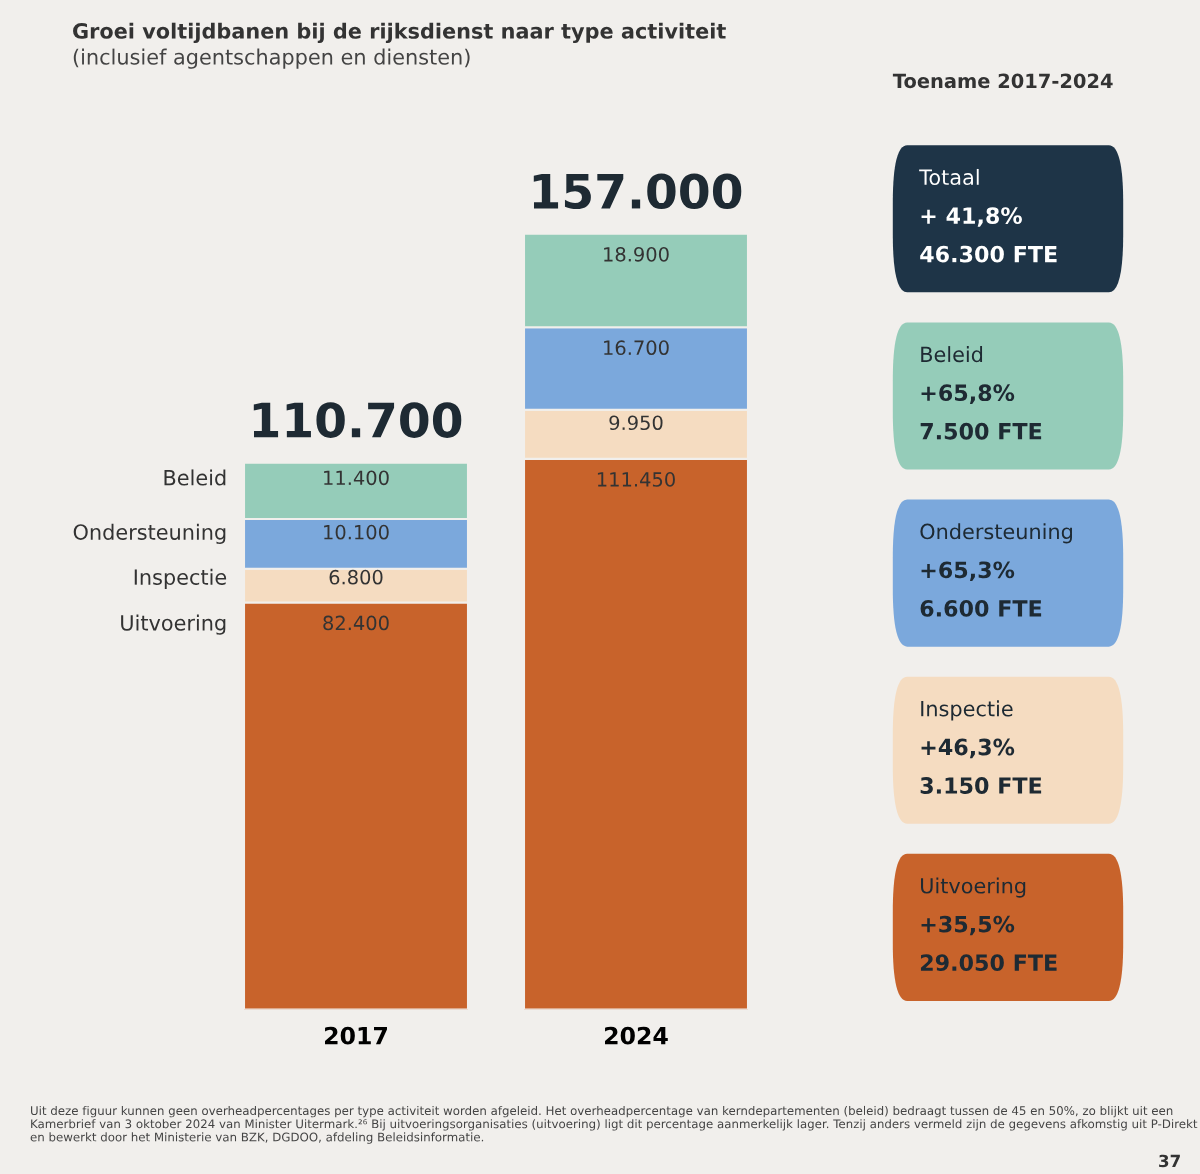 This screenshot has width=1200, height=1174. Describe the element at coordinates (614, 1124) in the screenshot. I see `text: Uit deze figuur kunnen geen overheadpercentages per type activiteit worden afgeleid. Het overheadpercentage van kerndepartementen (beleid) bedraagt tussen de 45 en 50%, zo blijkt uit een Kamerbrief van 3 oktober 2024 van Minister Uitermark.²⁶ Bij uitvoeringsorganisaties (uitvoering) ligt dit percentage aanmerkelijk lager. Tenzij anders vermeld zijn de gegevens afkomstig uit P-Direkt en bewerkt door het Ministerie van BZK, DGDOO, afdeling Beleidsinformatie.` at that location.